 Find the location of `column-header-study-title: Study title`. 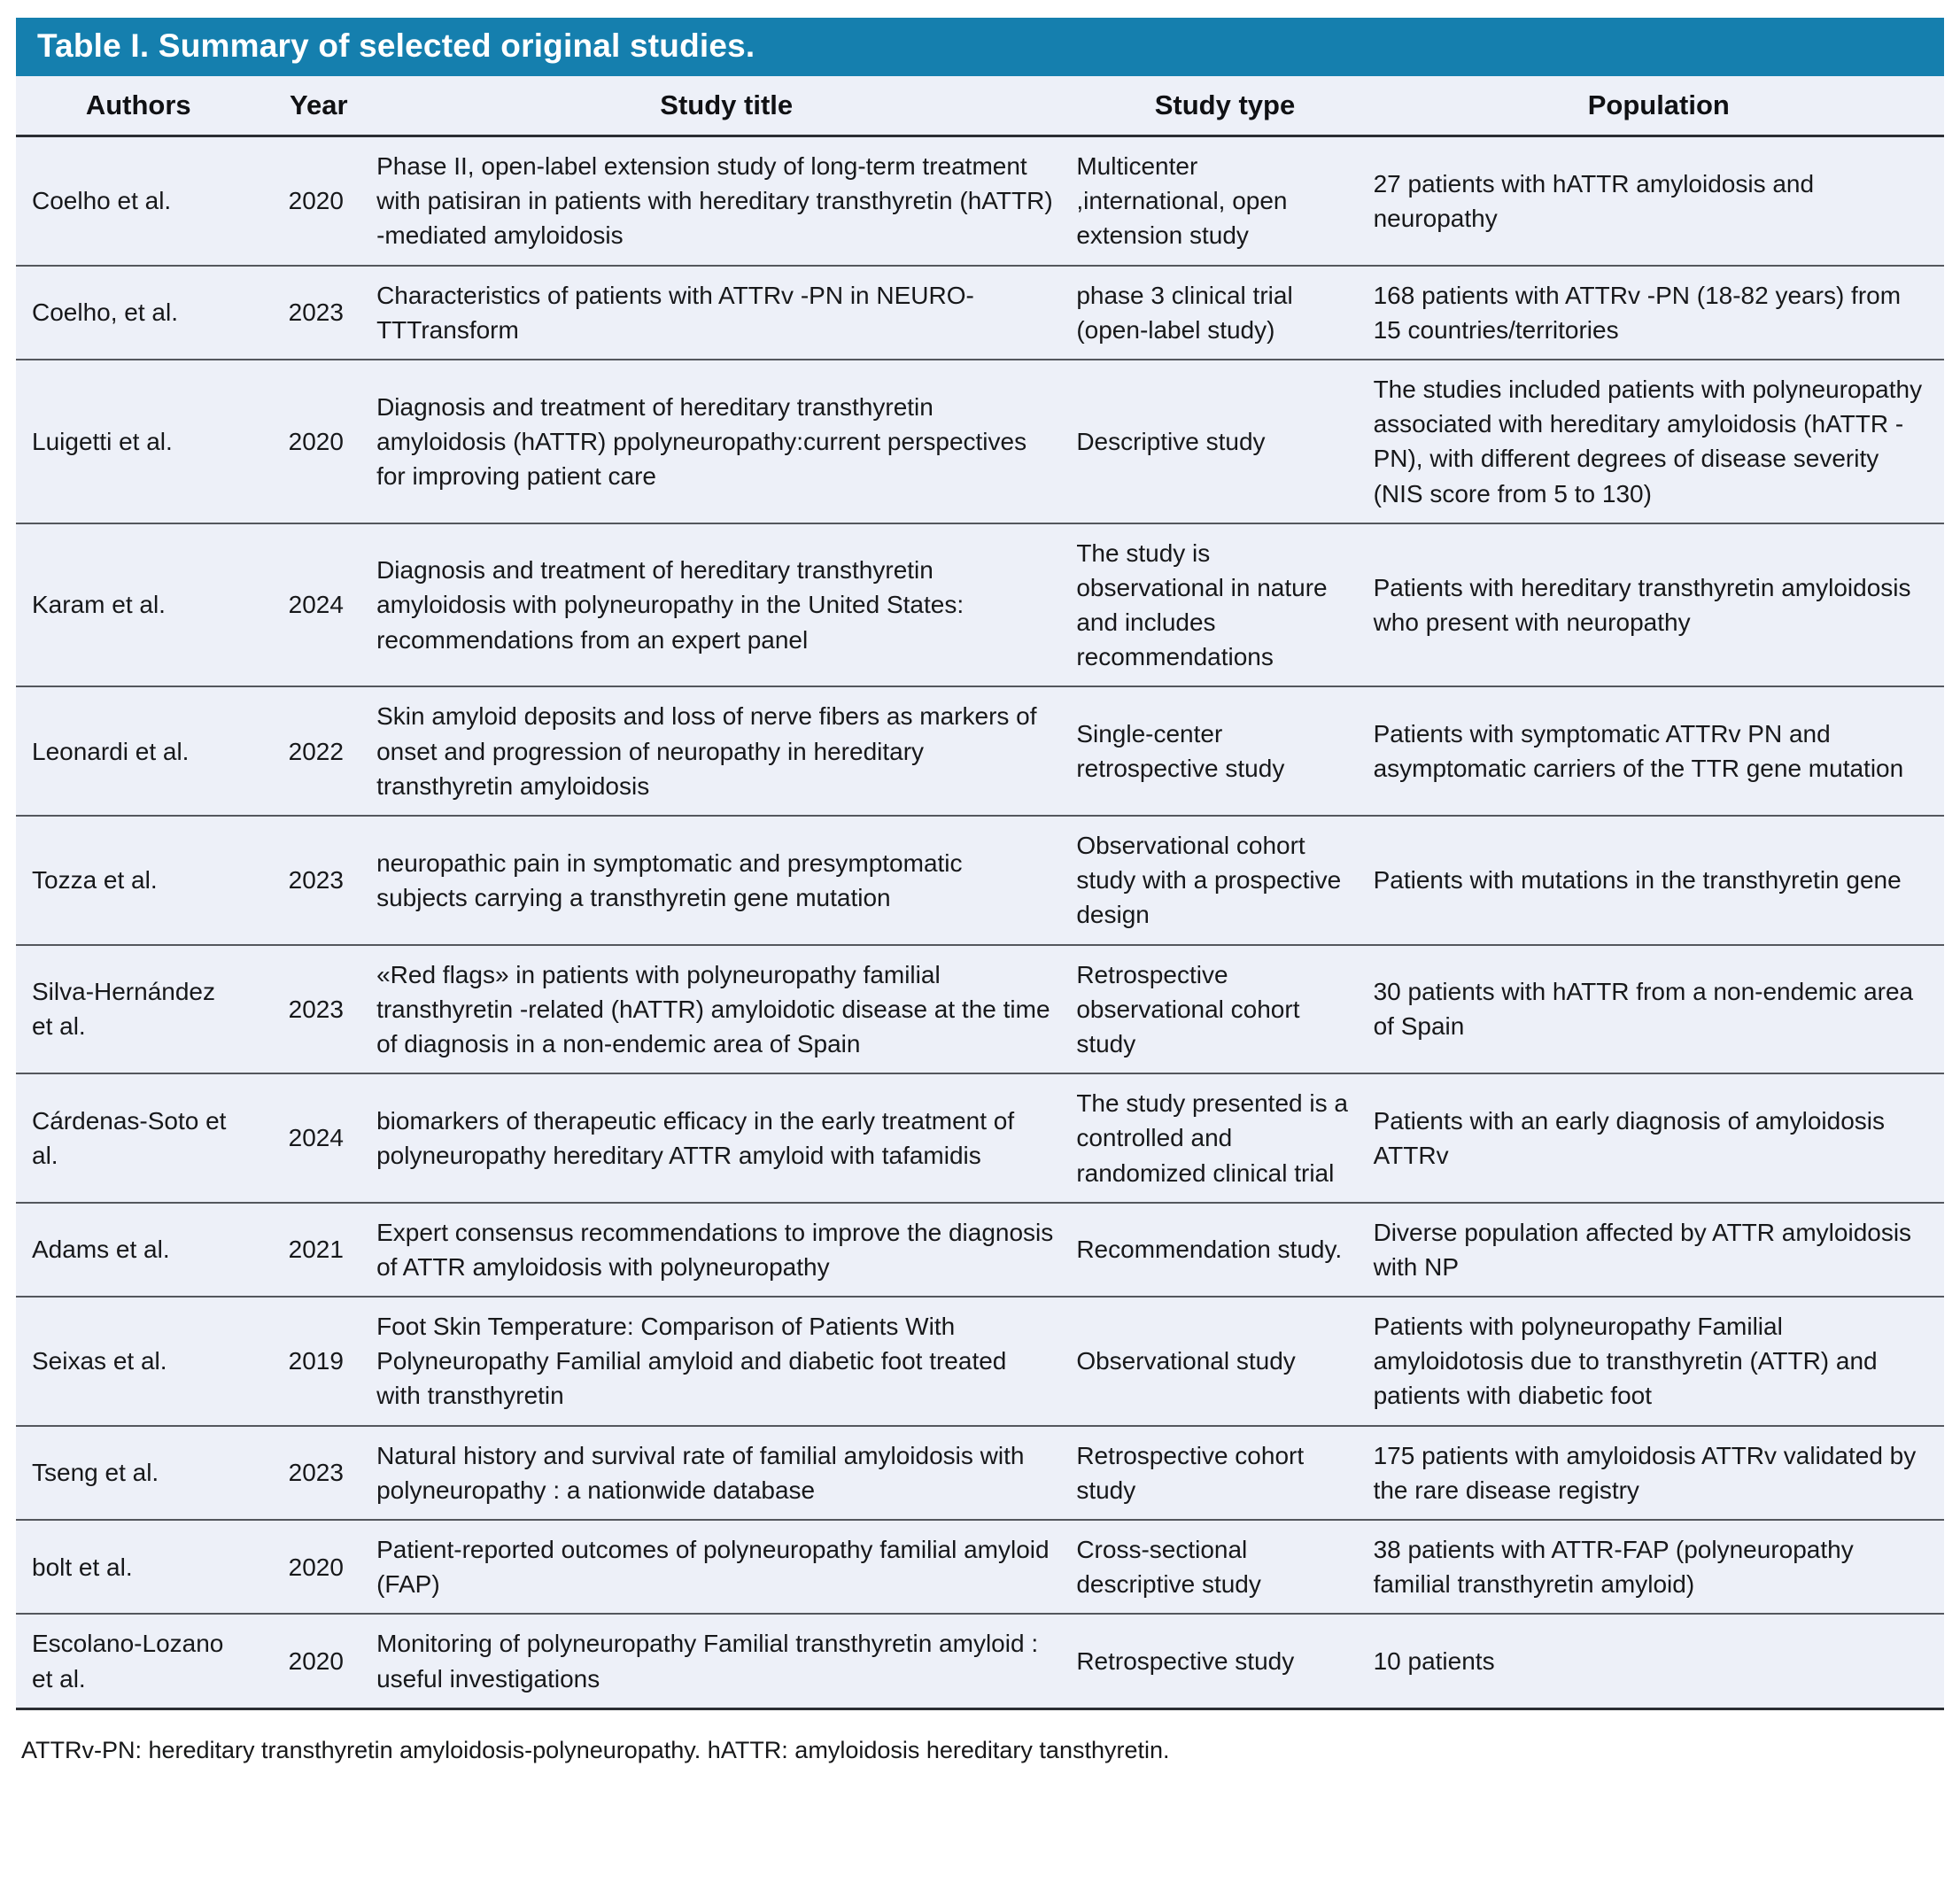

column-header-study-title: Study title is located at coordinates (726, 107).